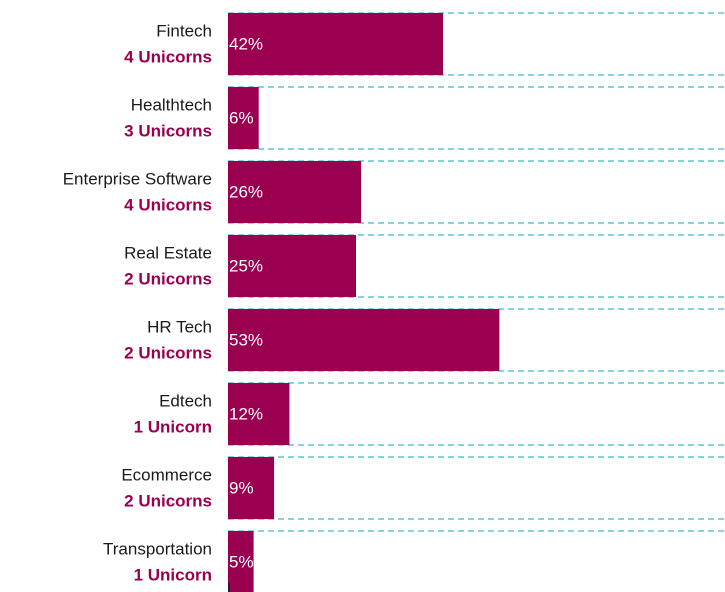 This screenshot has width=725, height=592. I want to click on value-label: 9%, so click(241, 487).